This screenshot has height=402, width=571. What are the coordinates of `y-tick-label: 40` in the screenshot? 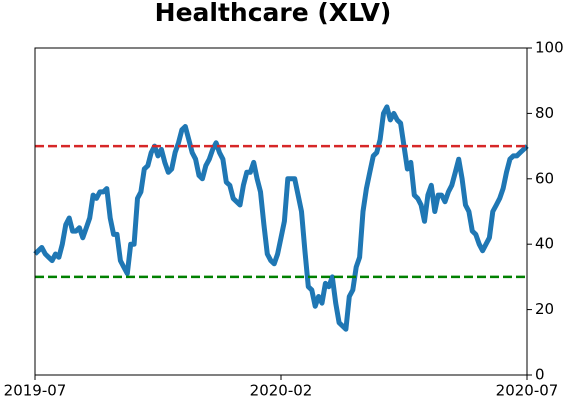 It's located at (544, 244).